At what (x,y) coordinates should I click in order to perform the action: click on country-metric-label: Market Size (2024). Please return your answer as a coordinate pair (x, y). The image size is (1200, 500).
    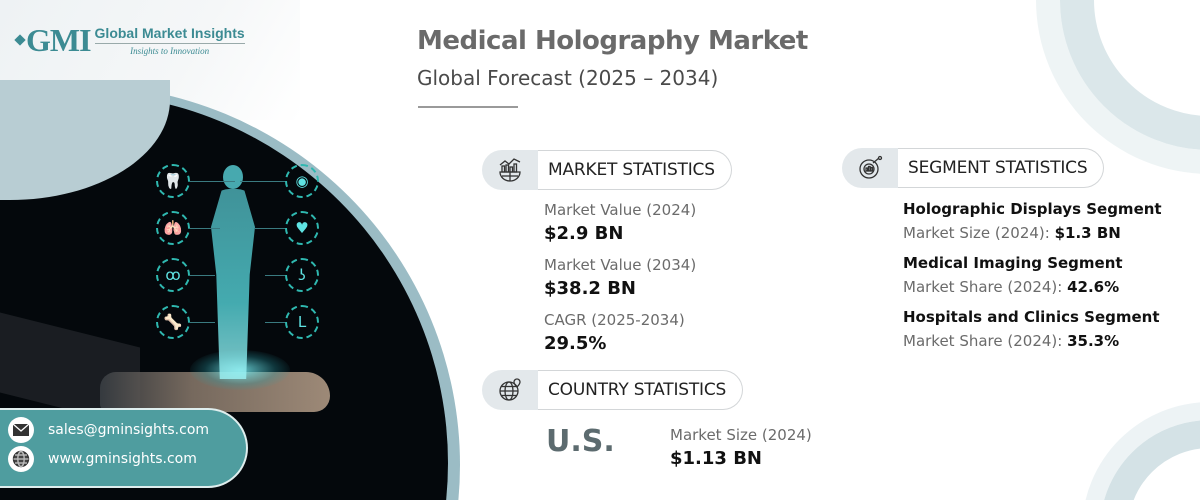
    Looking at the image, I should click on (741, 435).